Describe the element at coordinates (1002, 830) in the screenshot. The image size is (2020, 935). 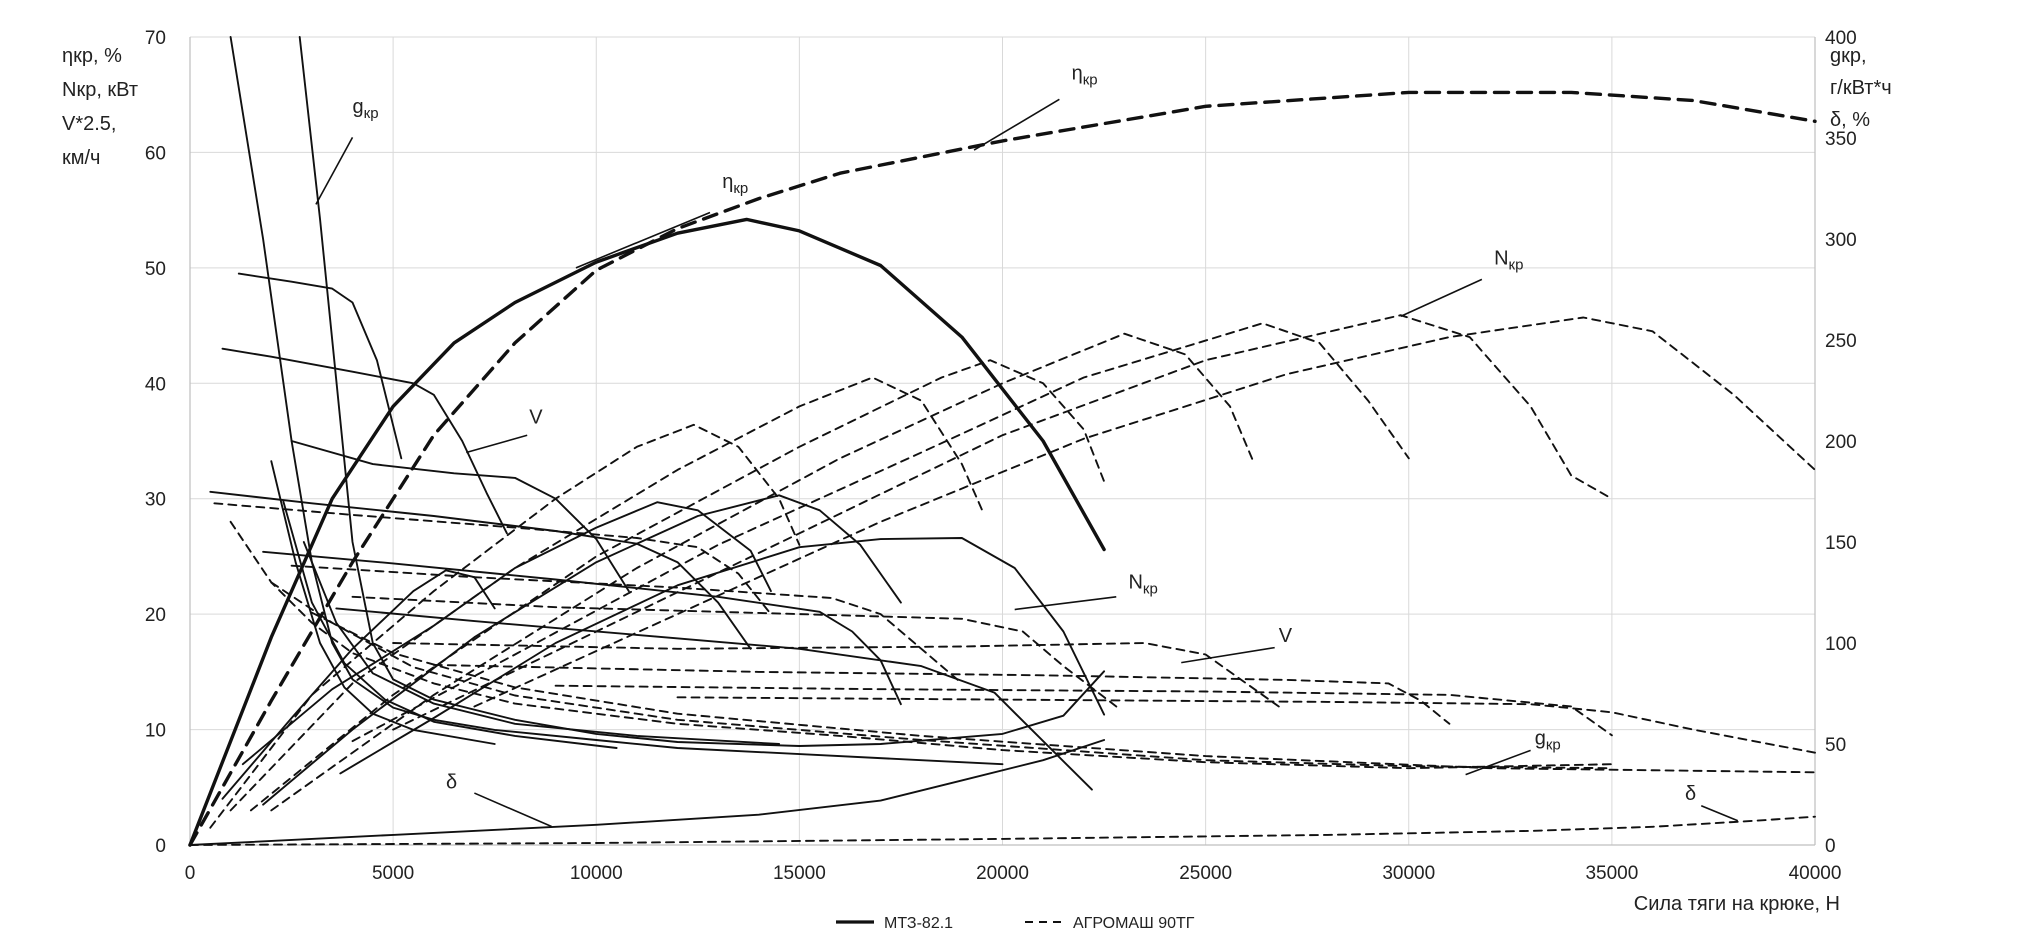
I see `series-line-agromash-δ` at that location.